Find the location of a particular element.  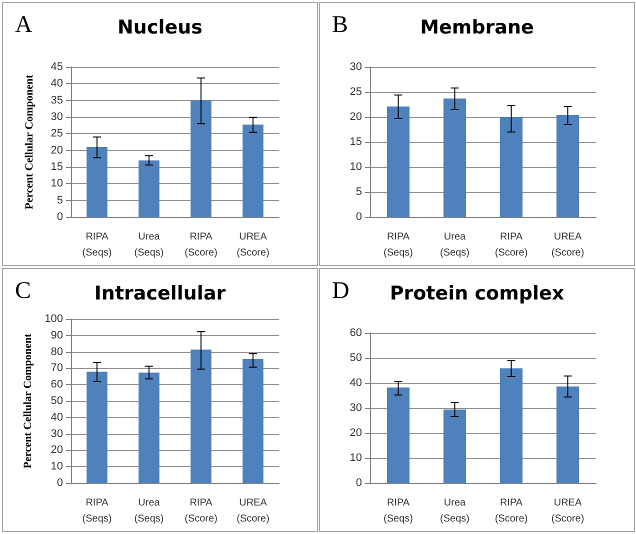

y-tick-label: 35 is located at coordinates (56, 100).